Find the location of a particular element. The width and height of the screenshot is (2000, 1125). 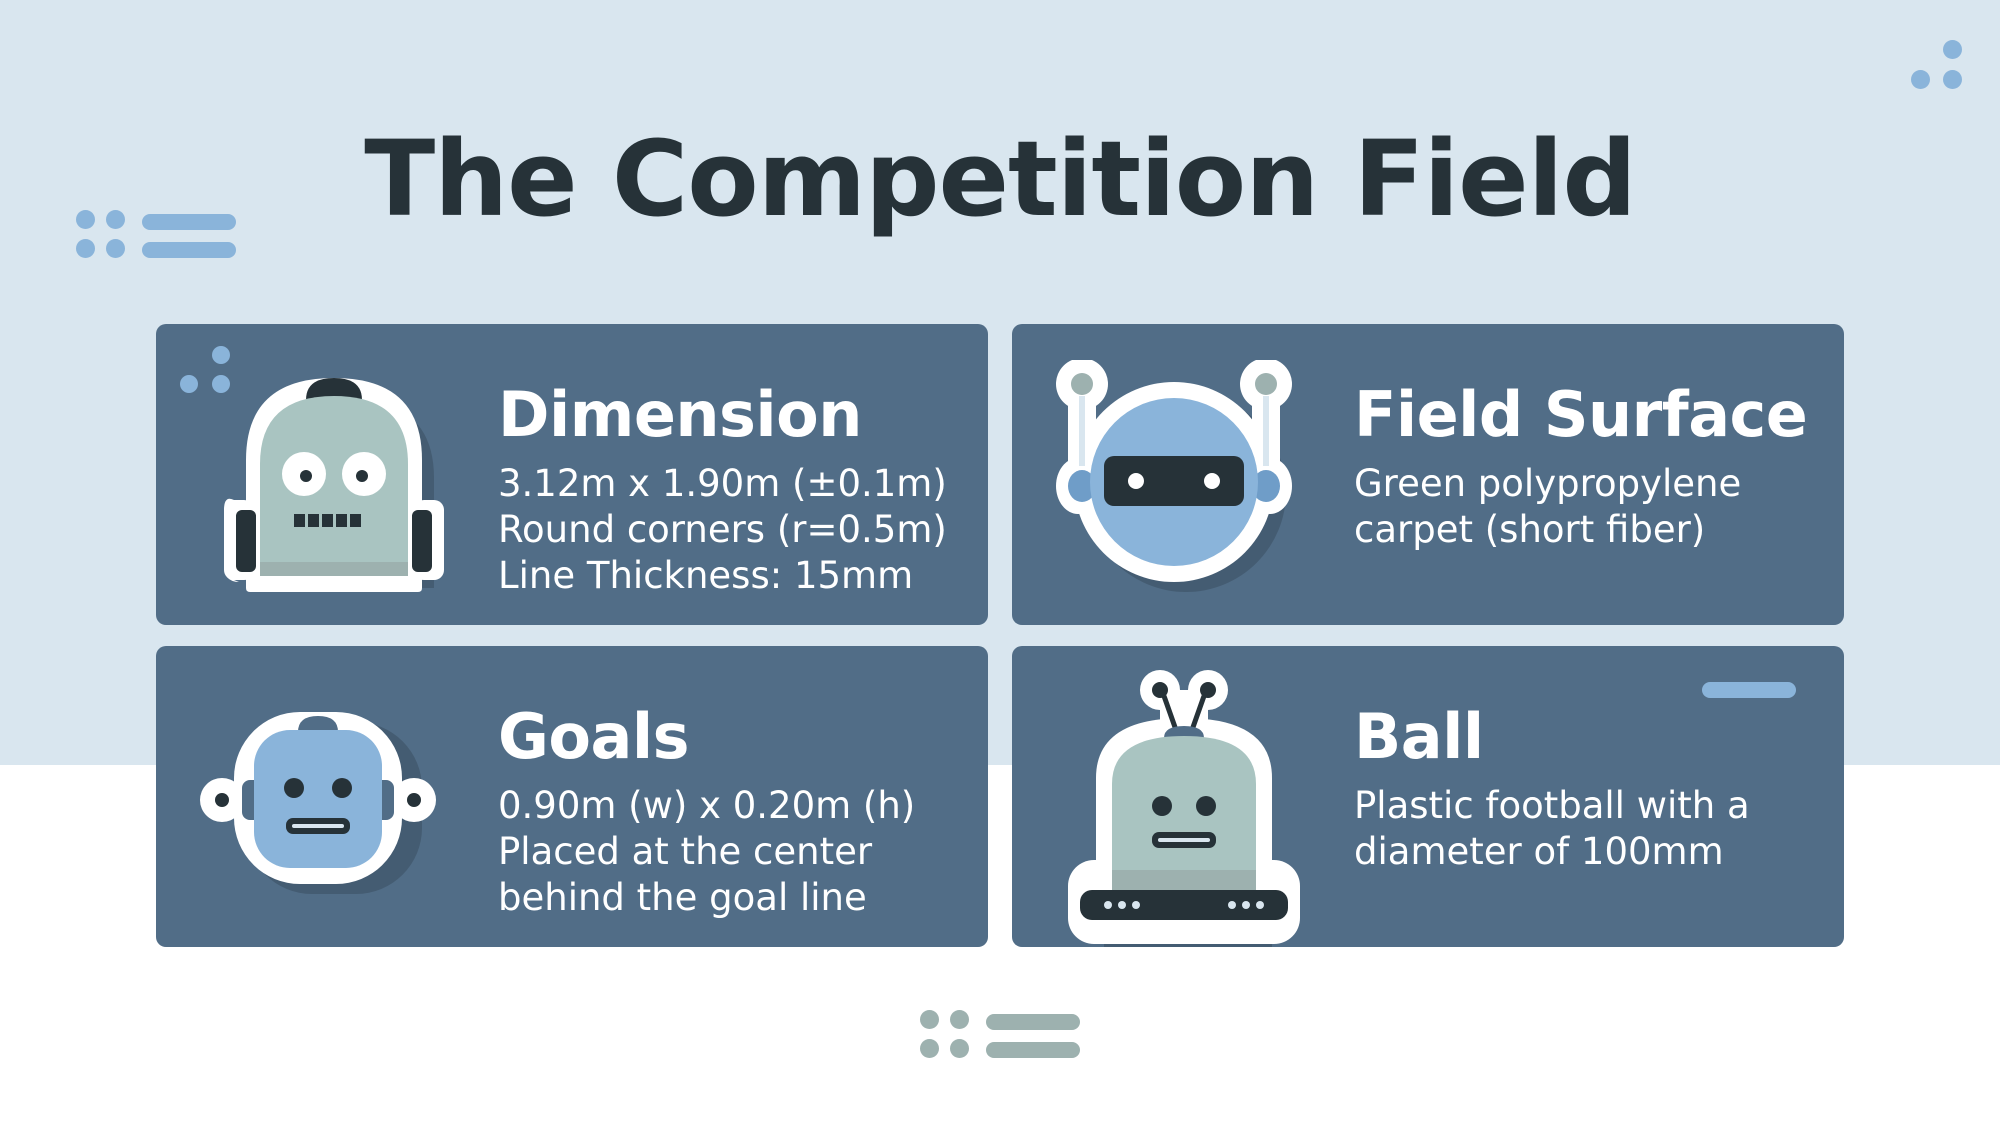

card-line: diameter of 100mm is located at coordinates (1539, 851).